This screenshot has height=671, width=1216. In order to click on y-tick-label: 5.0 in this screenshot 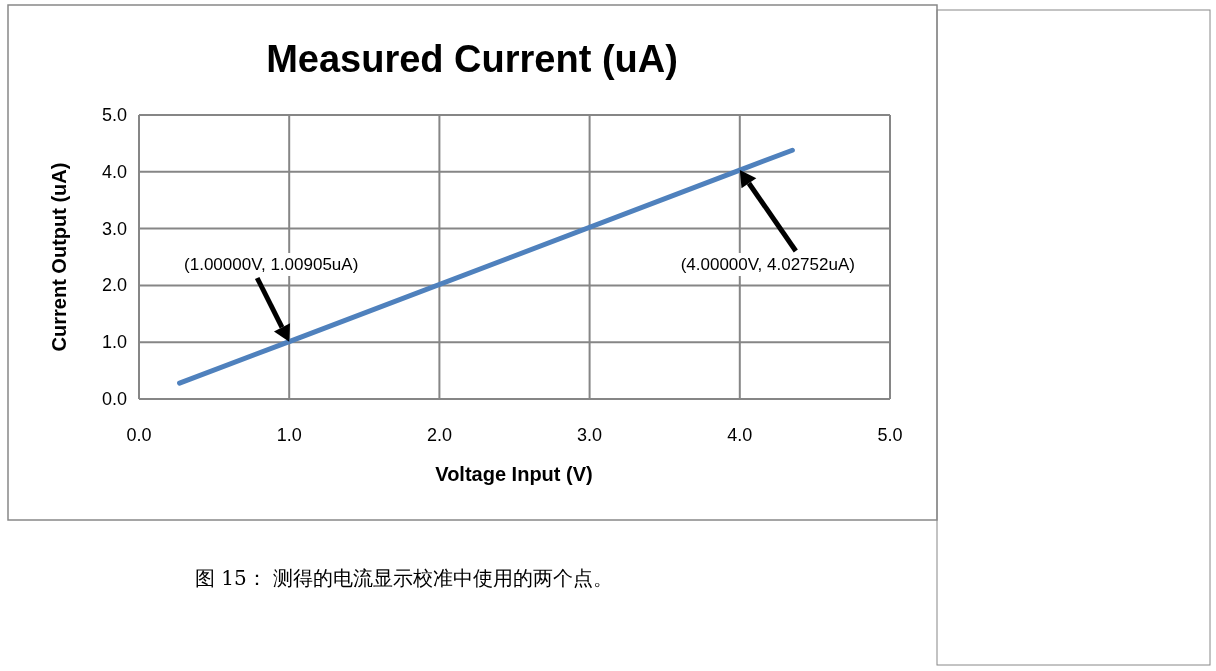, I will do `click(114, 115)`.